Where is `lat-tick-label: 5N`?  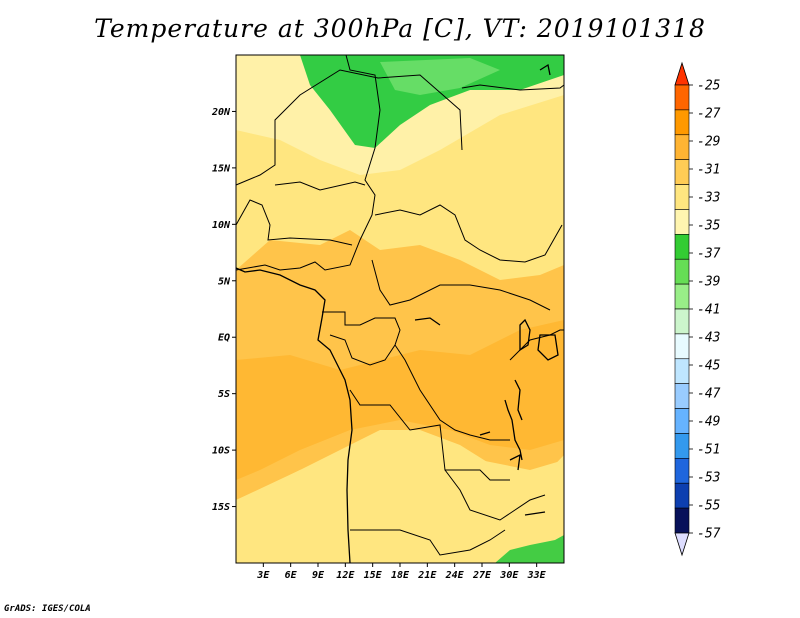 lat-tick-label: 5N is located at coordinates (224, 281).